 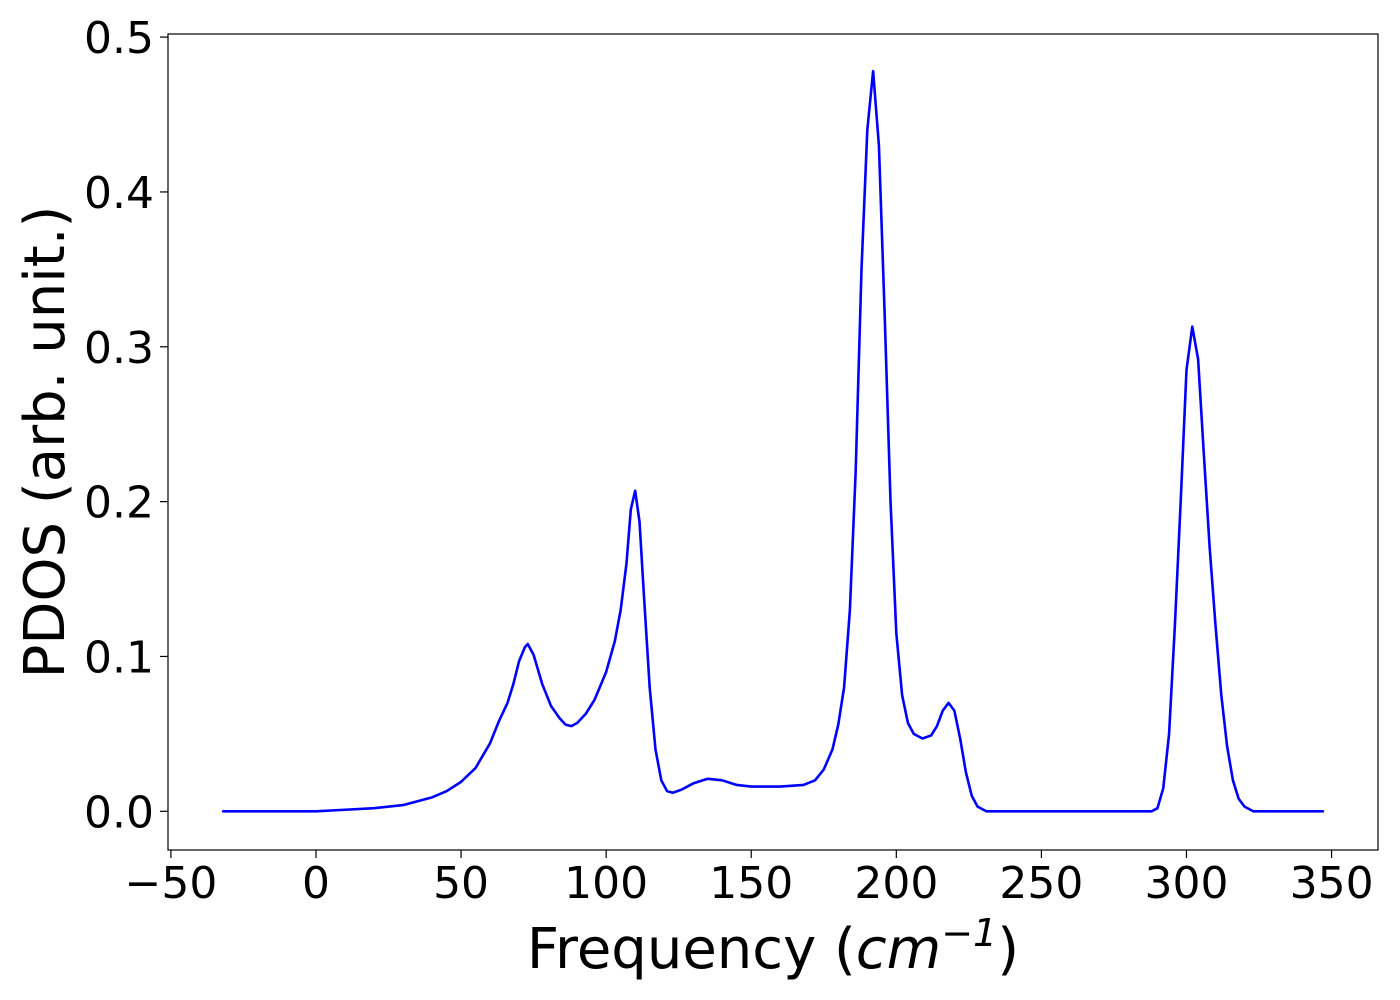 What do you see at coordinates (896, 883) in the screenshot?
I see `x-tick-label: 200` at bounding box center [896, 883].